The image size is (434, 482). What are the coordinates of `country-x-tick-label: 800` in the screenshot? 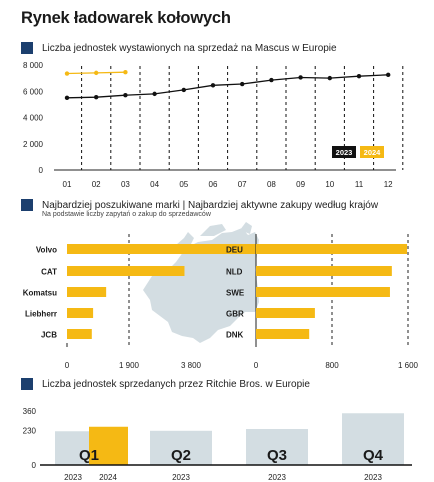 It's located at (332, 365).